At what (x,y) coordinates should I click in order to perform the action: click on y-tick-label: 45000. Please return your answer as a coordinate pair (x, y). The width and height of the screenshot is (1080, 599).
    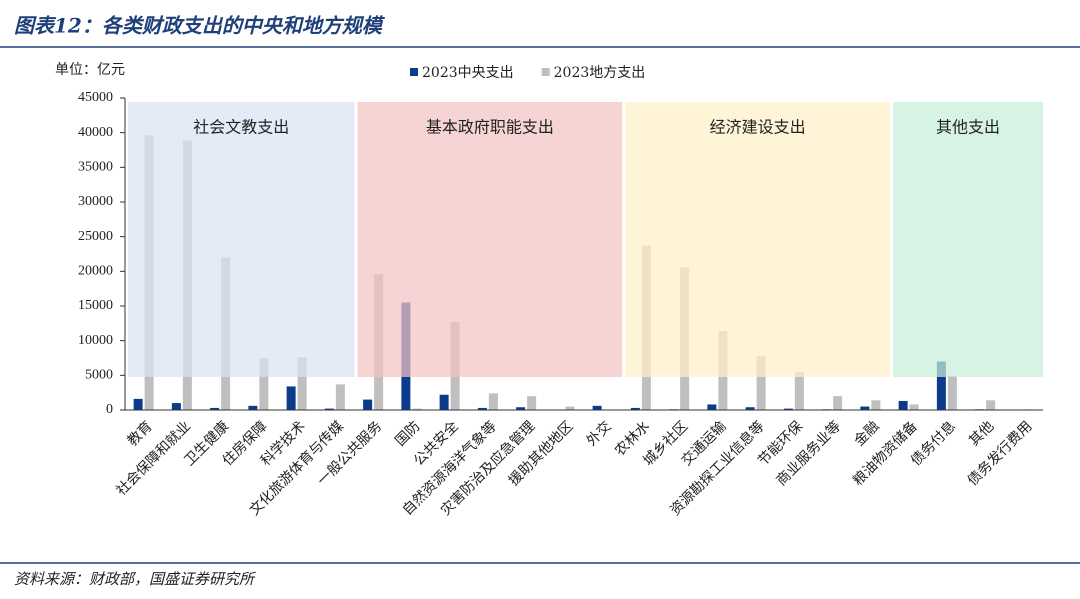
    Looking at the image, I should click on (95, 97).